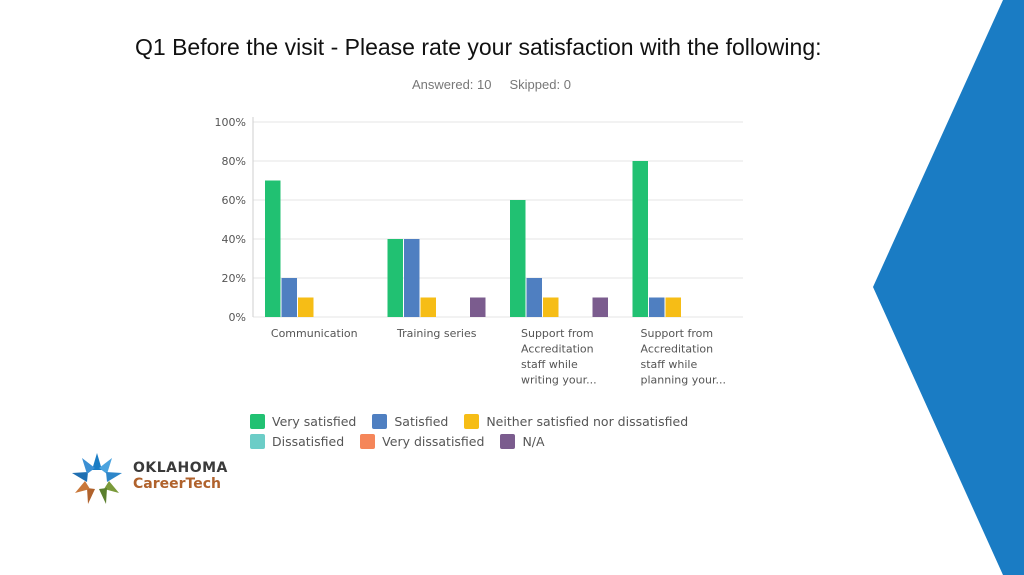 The width and height of the screenshot is (1024, 575). Describe the element at coordinates (421, 421) in the screenshot. I see `legend-label: Satisfied` at that location.